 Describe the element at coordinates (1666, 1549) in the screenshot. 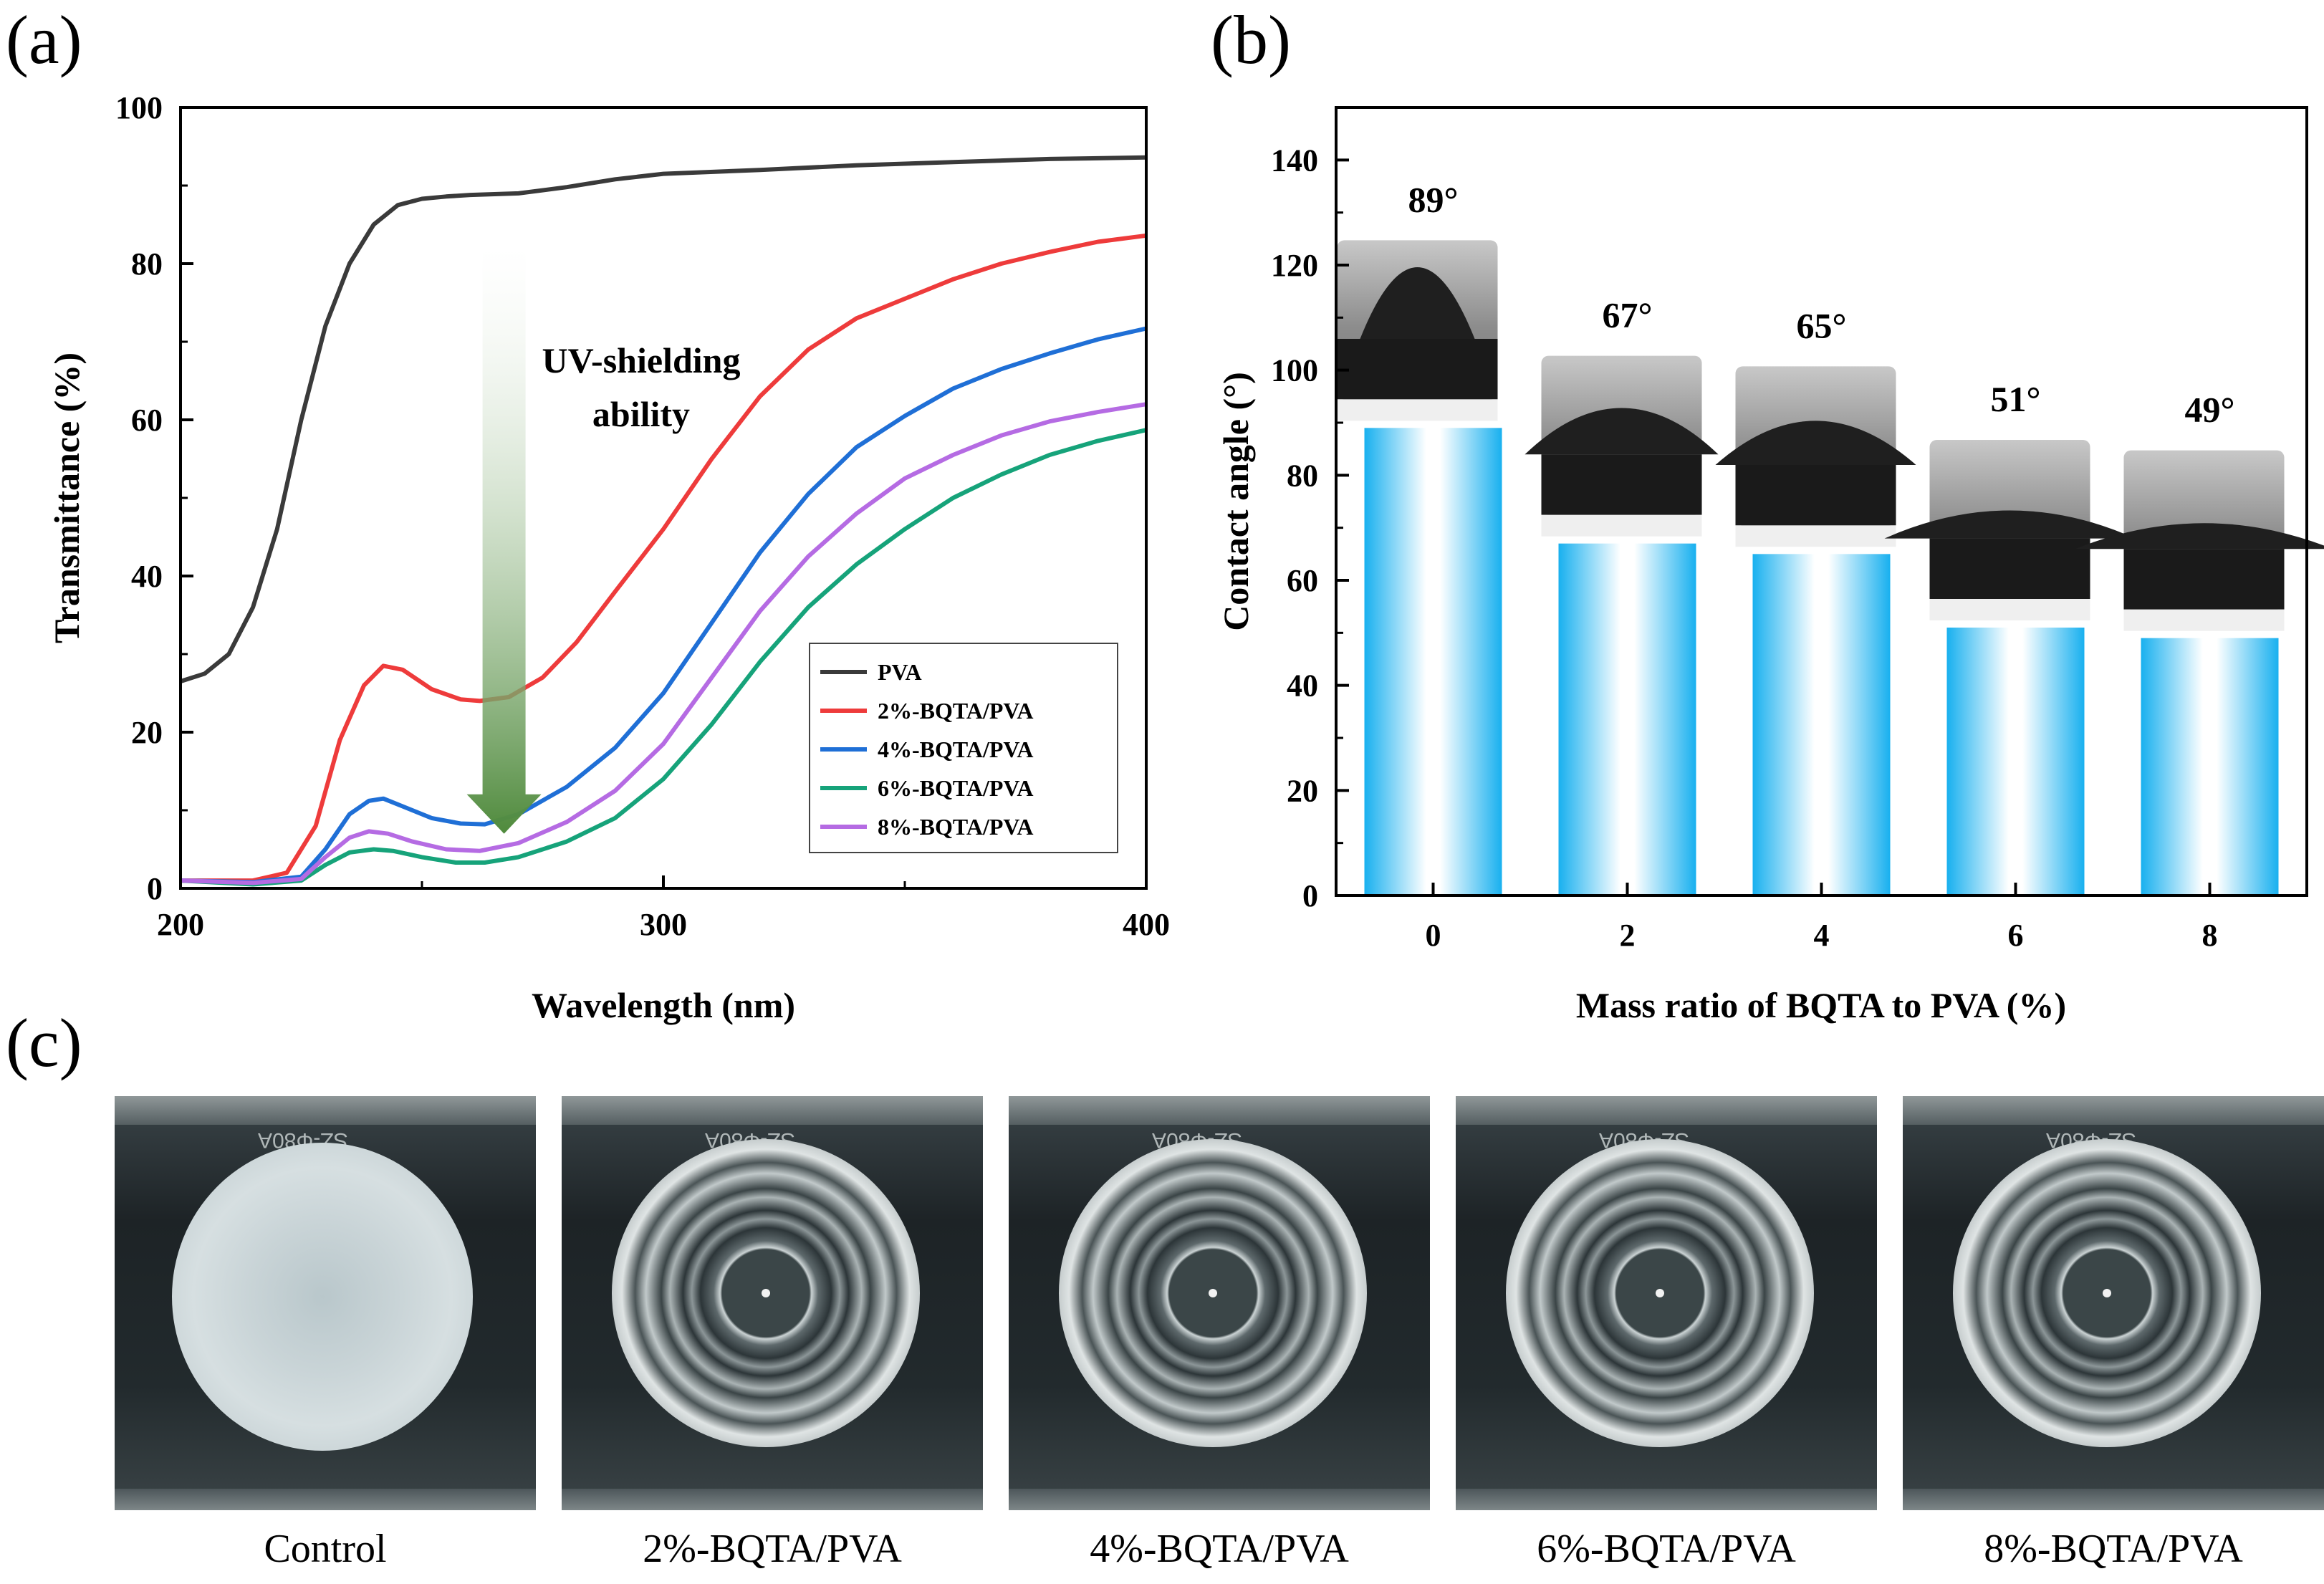

I see `caption-6-bqta: 6%-BQTA/PVA` at that location.